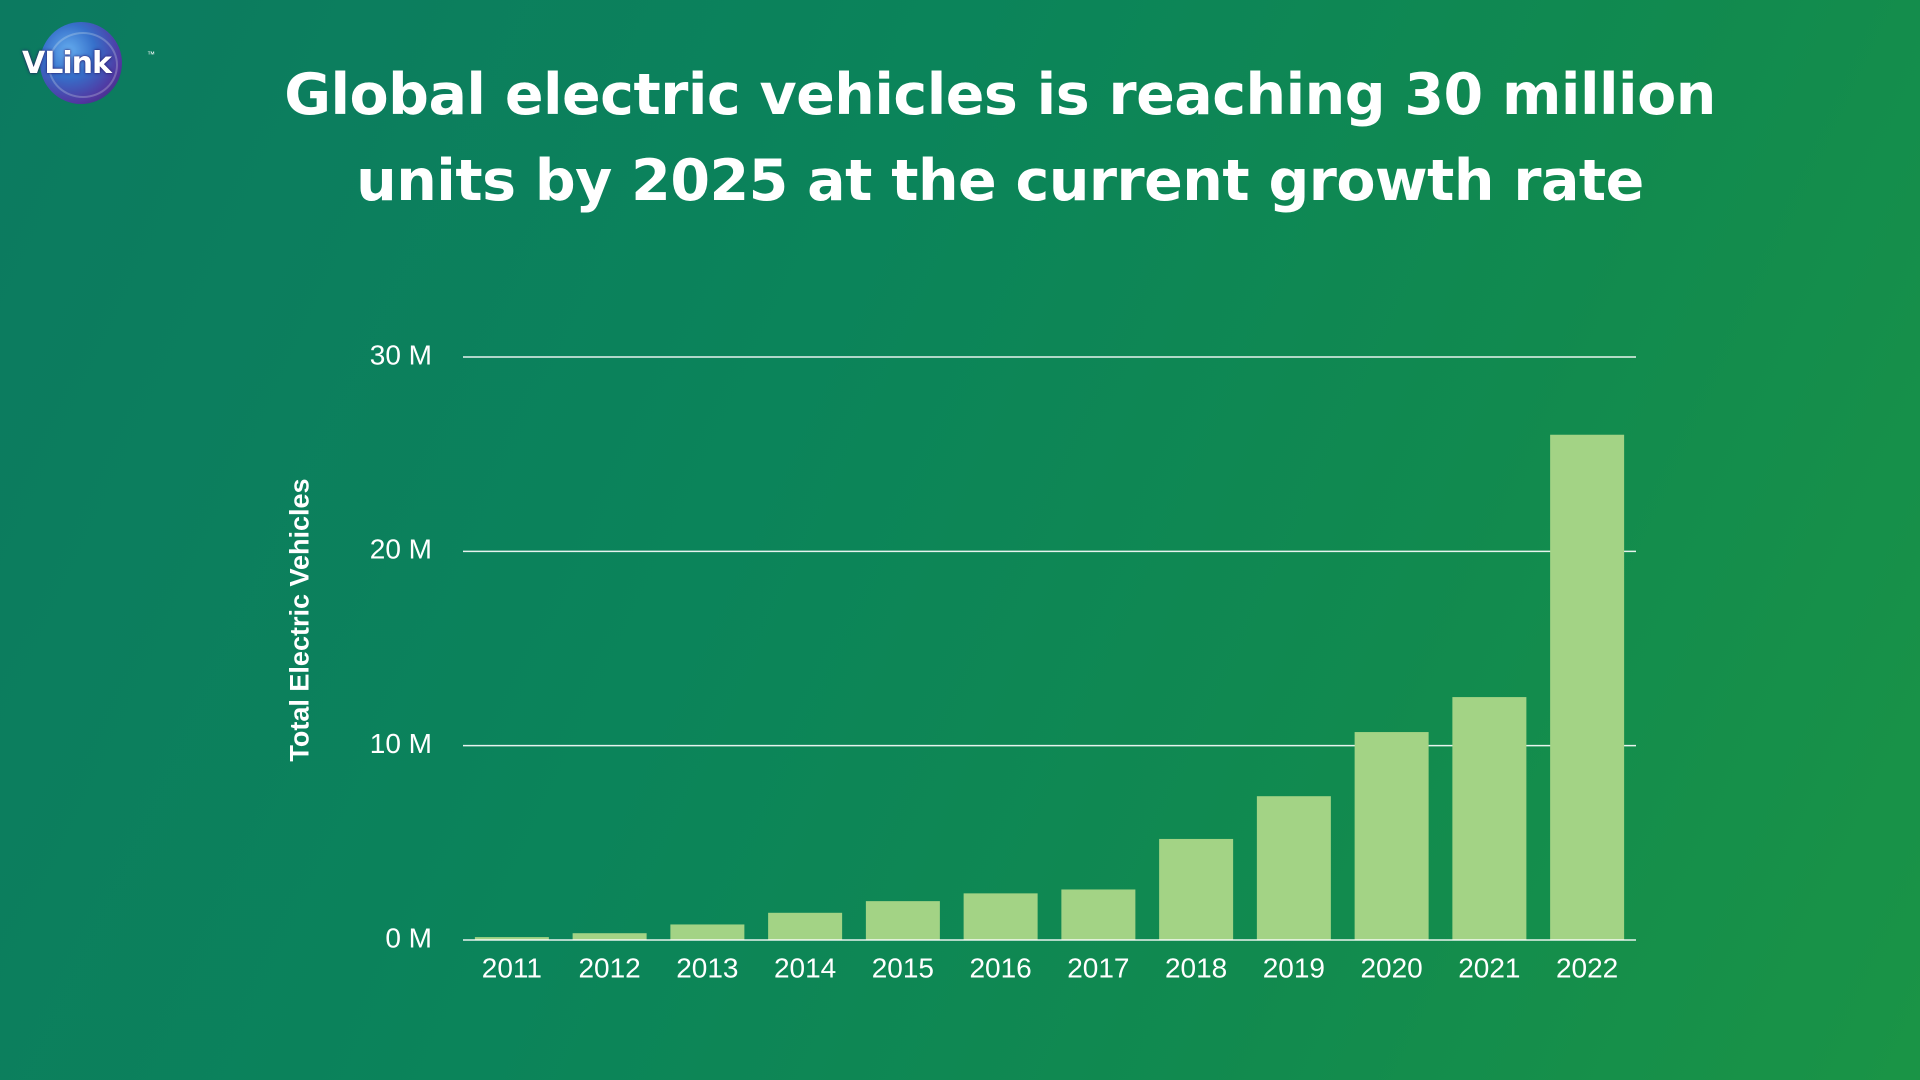 Image resolution: width=1920 pixels, height=1080 pixels. Describe the element at coordinates (1587, 967) in the screenshot. I see `x-tick-label-2022: 2022` at that location.